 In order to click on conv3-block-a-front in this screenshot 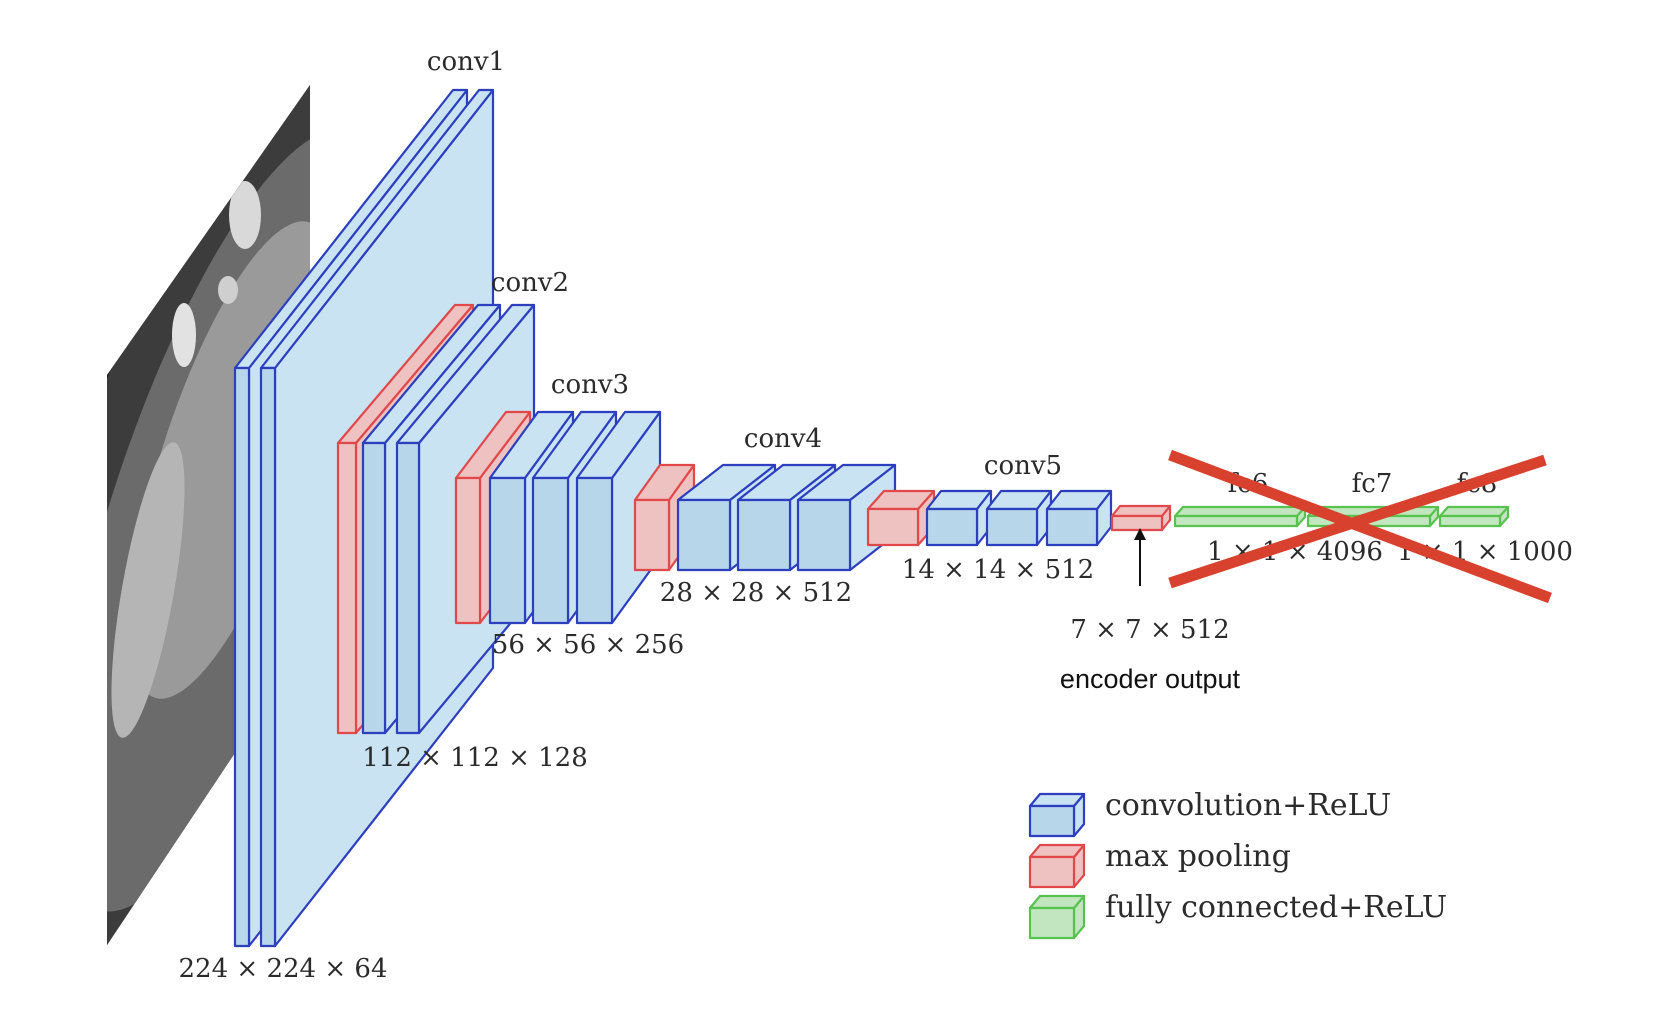, I will do `click(507, 550)`.